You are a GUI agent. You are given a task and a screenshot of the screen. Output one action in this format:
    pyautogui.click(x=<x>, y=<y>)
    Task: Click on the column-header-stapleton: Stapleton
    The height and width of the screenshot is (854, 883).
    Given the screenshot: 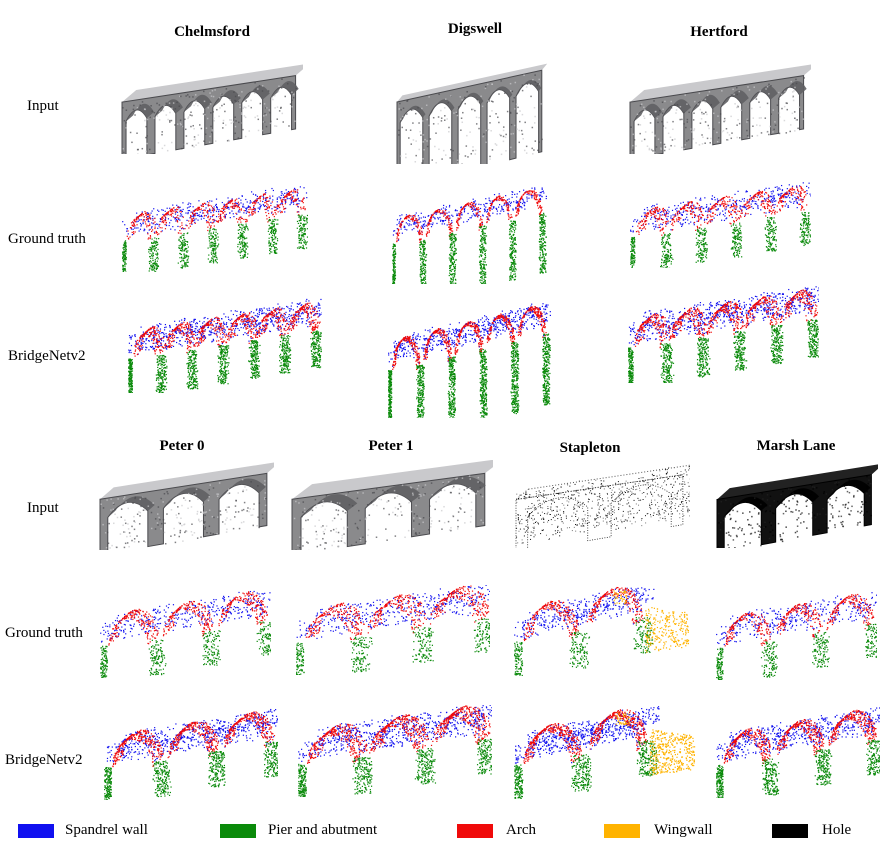 What is the action you would take?
    pyautogui.click(x=590, y=448)
    